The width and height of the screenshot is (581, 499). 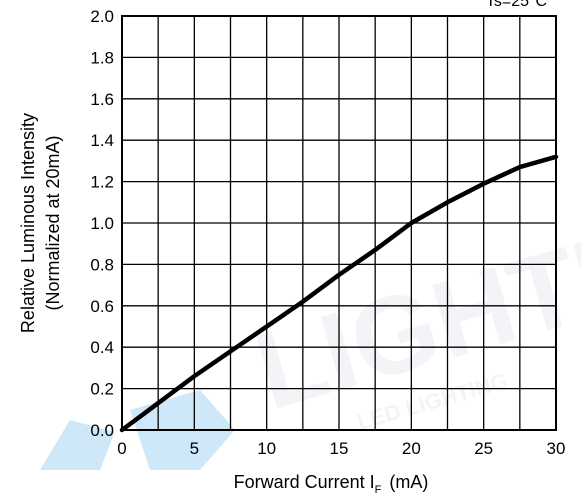 What do you see at coordinates (516, 5) in the screenshot?
I see `condition-label: Ts=25°C` at bounding box center [516, 5].